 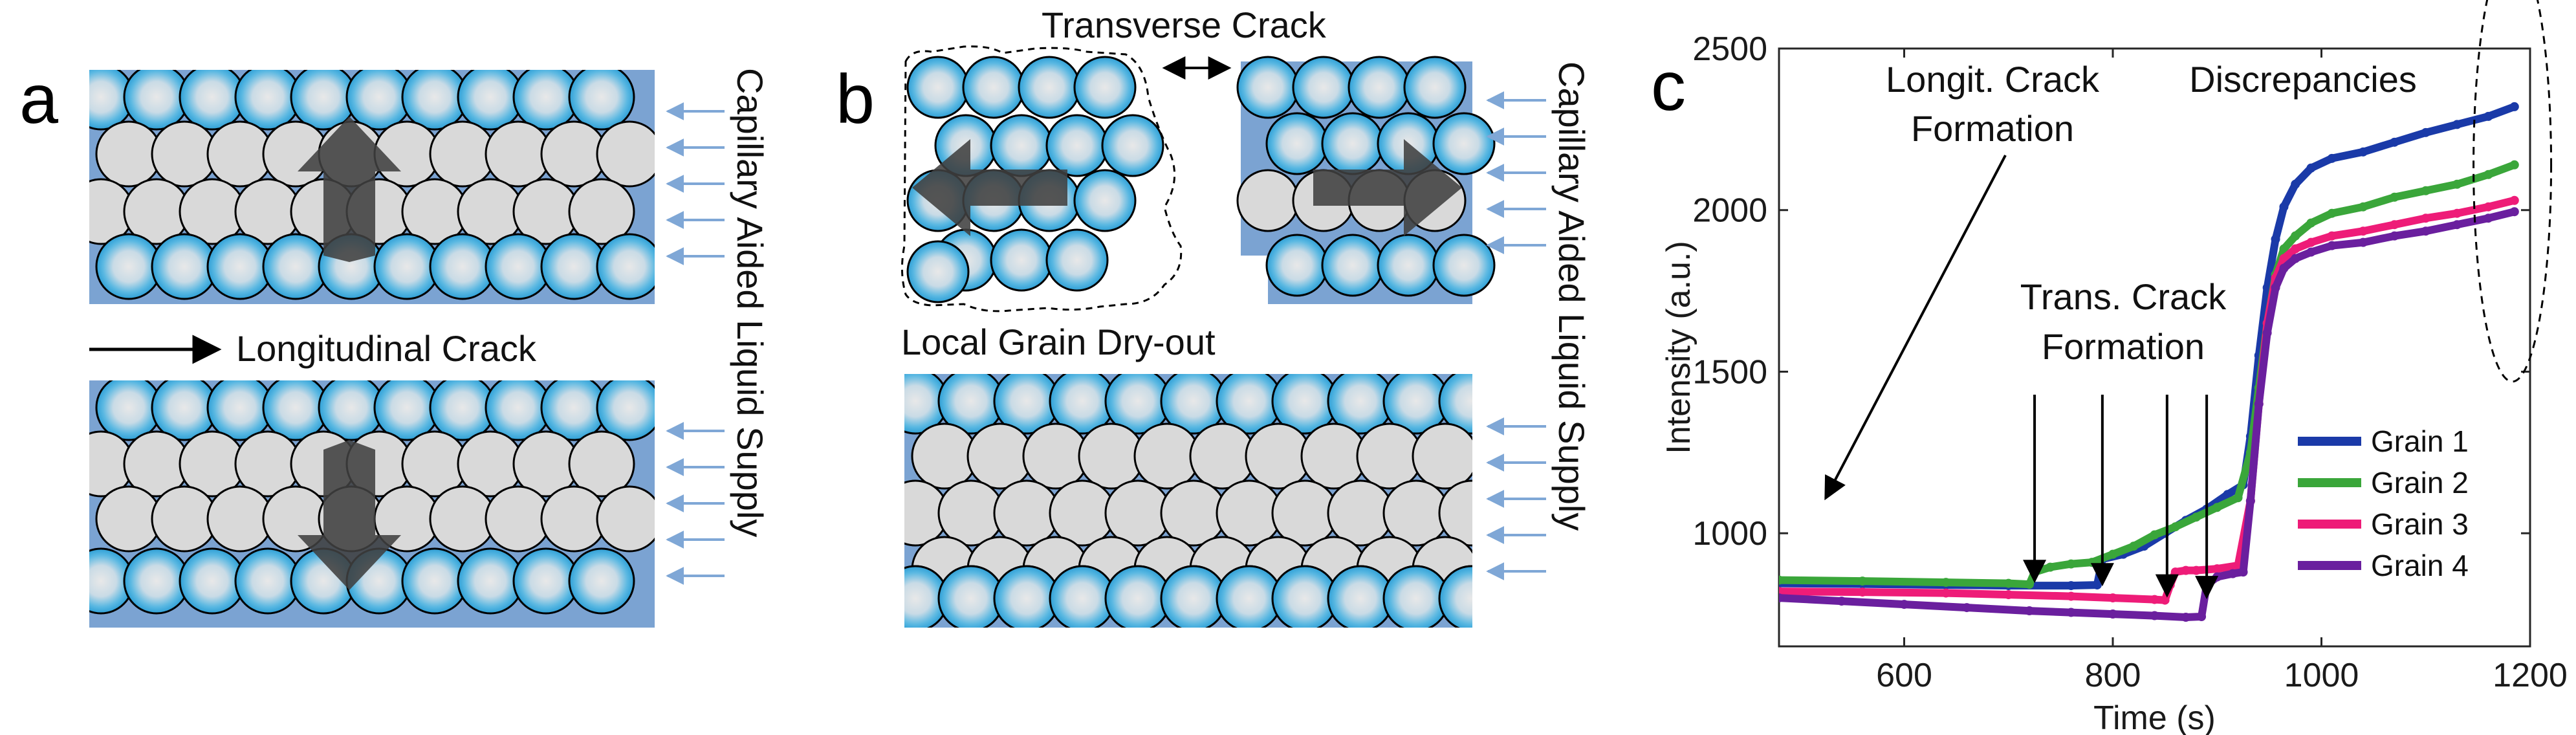 What do you see at coordinates (386, 348) in the screenshot?
I see `panel-a-longitudinal-label: Longitudinal Crack` at bounding box center [386, 348].